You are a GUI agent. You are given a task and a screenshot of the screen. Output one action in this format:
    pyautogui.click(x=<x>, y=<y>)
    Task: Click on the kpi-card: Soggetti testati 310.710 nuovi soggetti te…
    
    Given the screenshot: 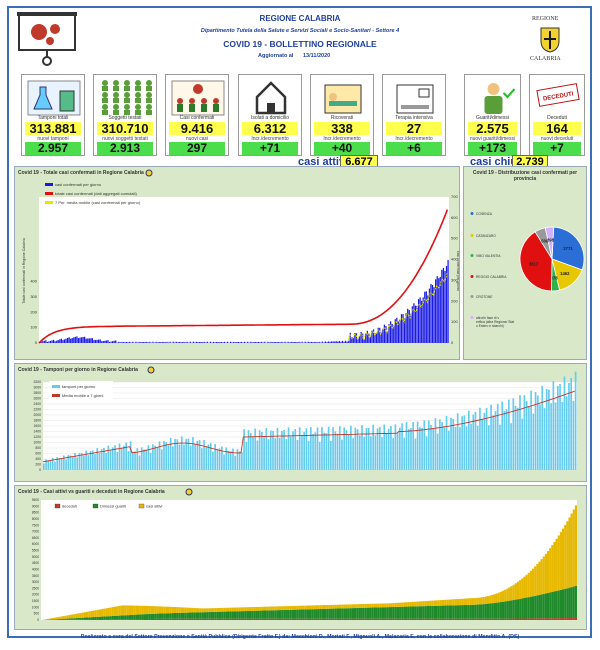 What is the action you would take?
    pyautogui.click(x=125, y=115)
    